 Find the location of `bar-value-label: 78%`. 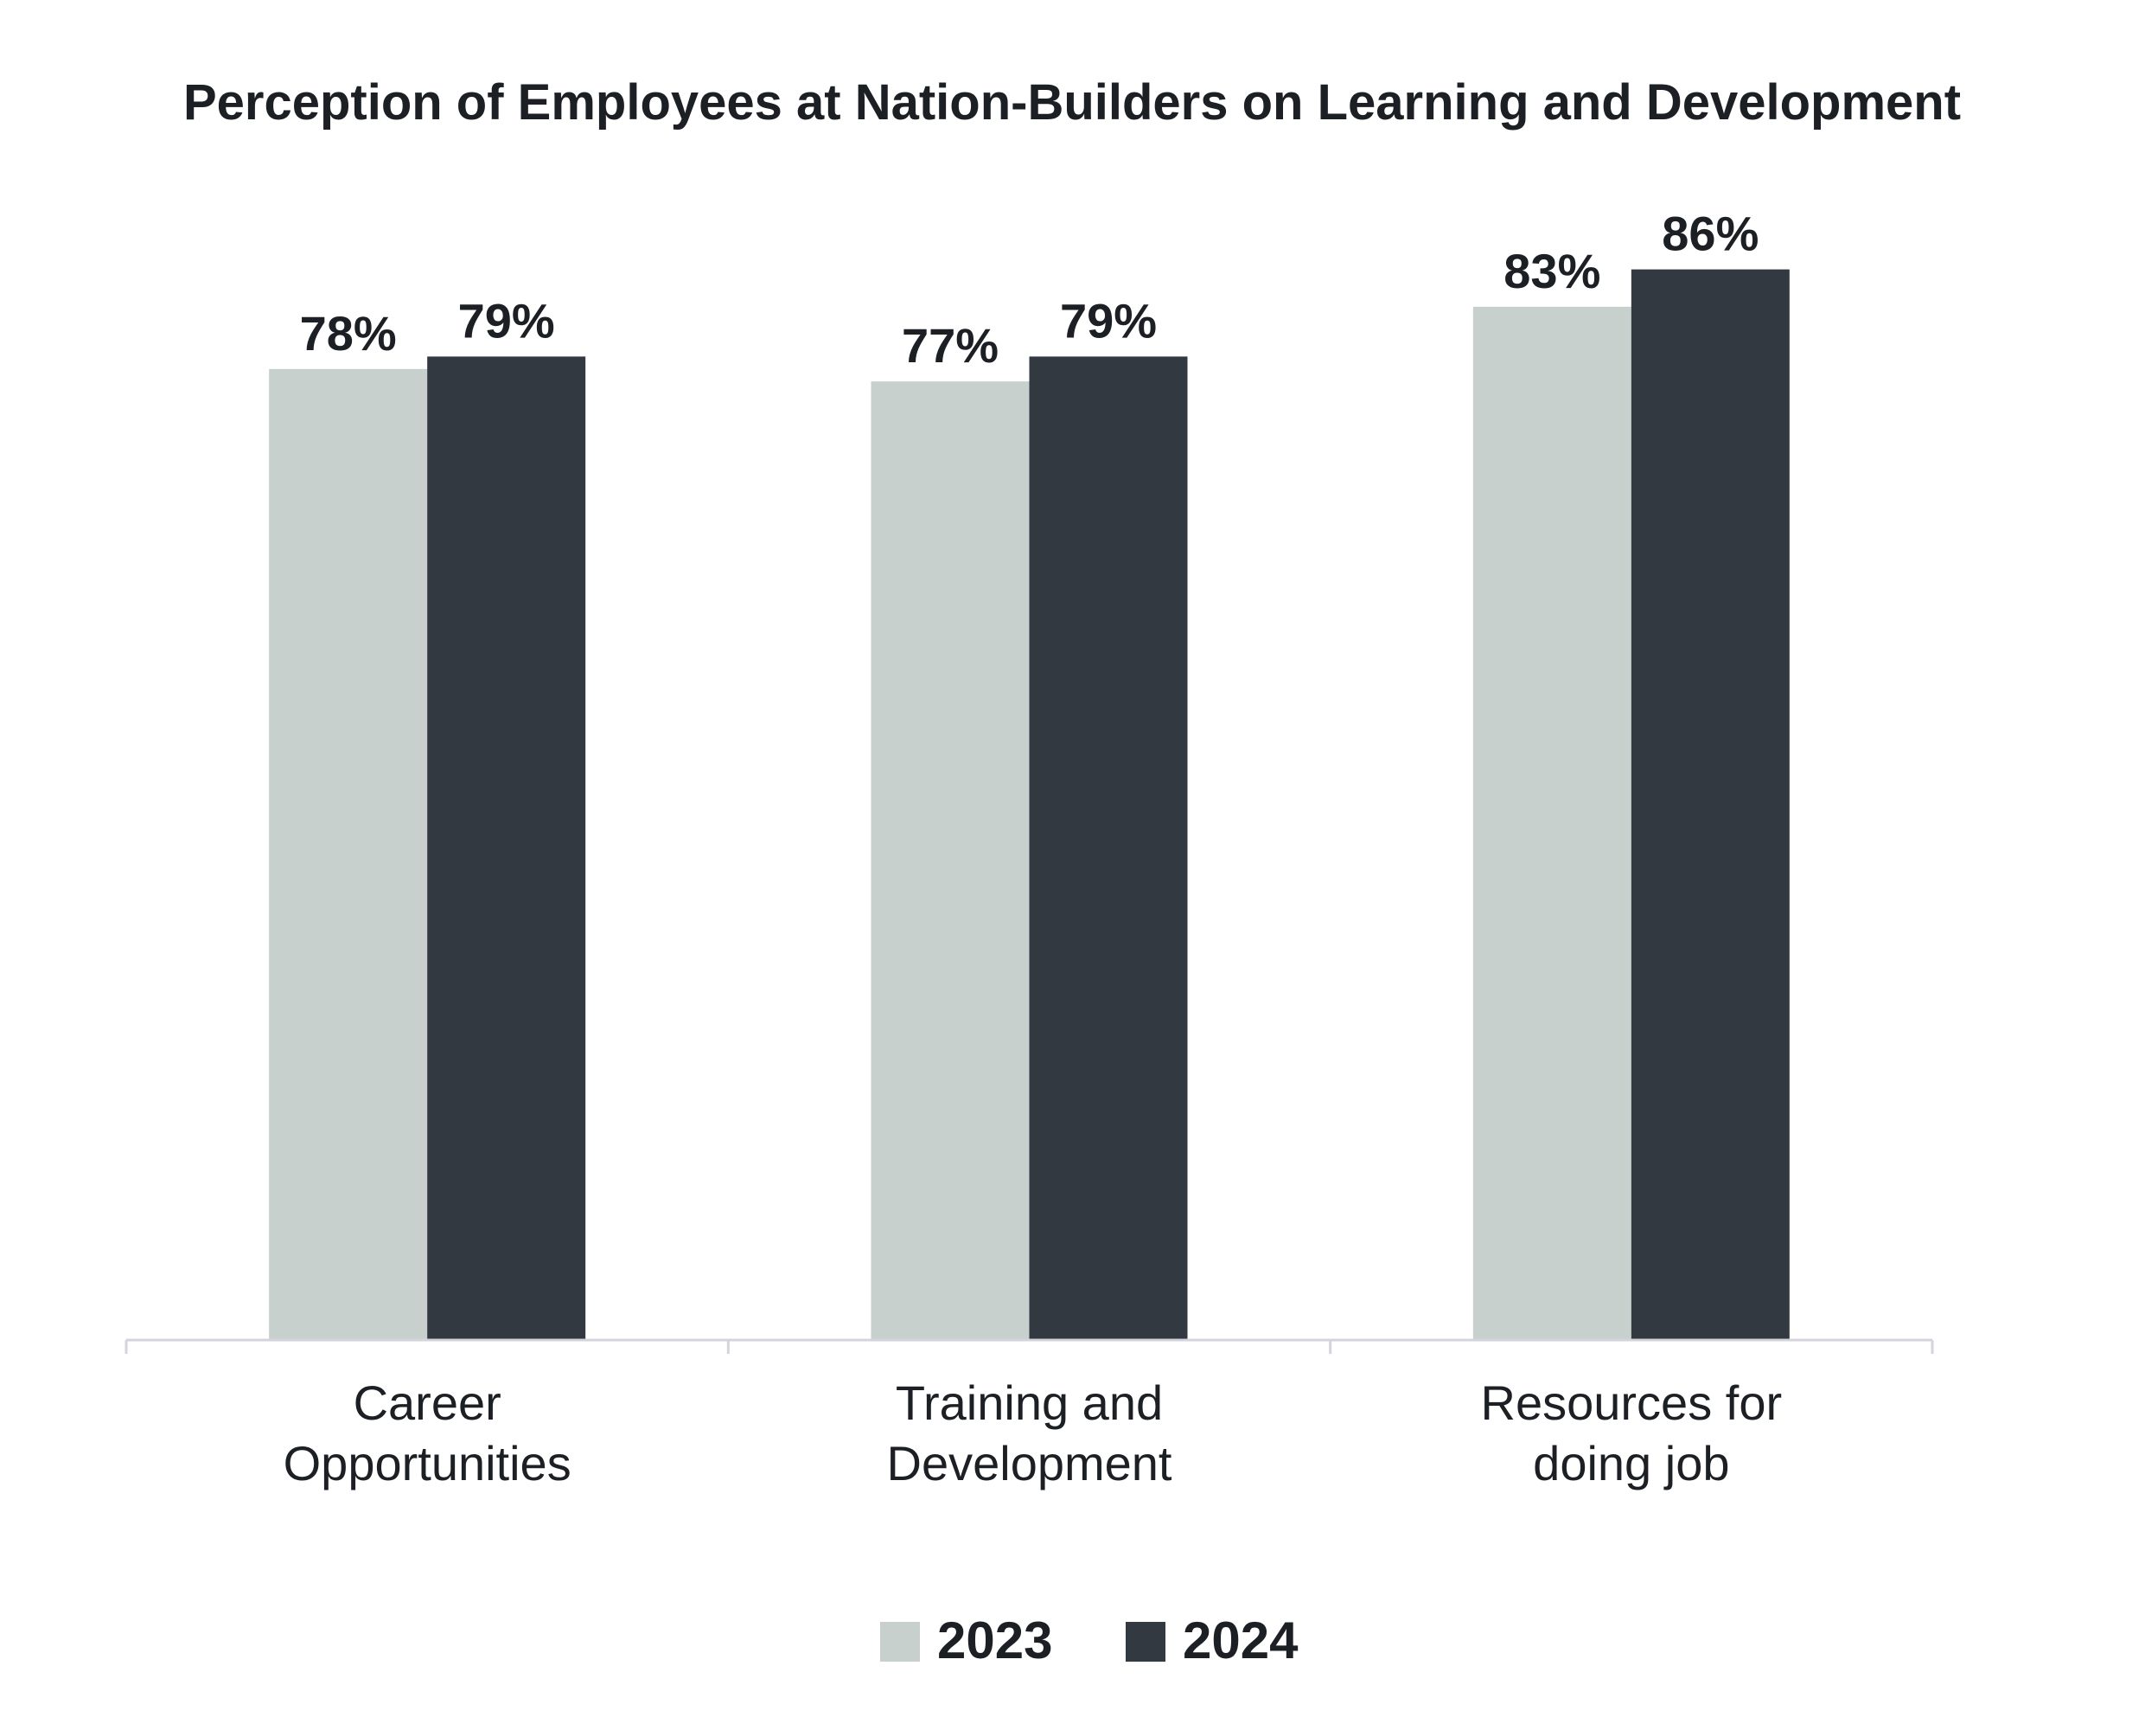

bar-value-label: 78% is located at coordinates (349, 333).